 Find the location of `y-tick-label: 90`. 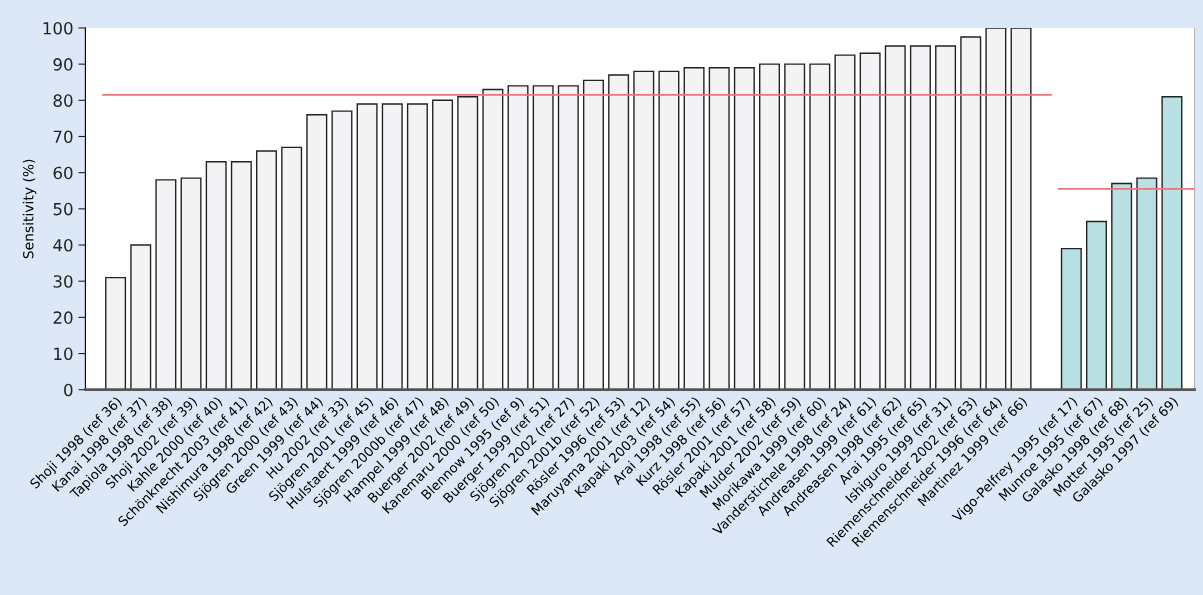

y-tick-label: 90 is located at coordinates (63, 64).